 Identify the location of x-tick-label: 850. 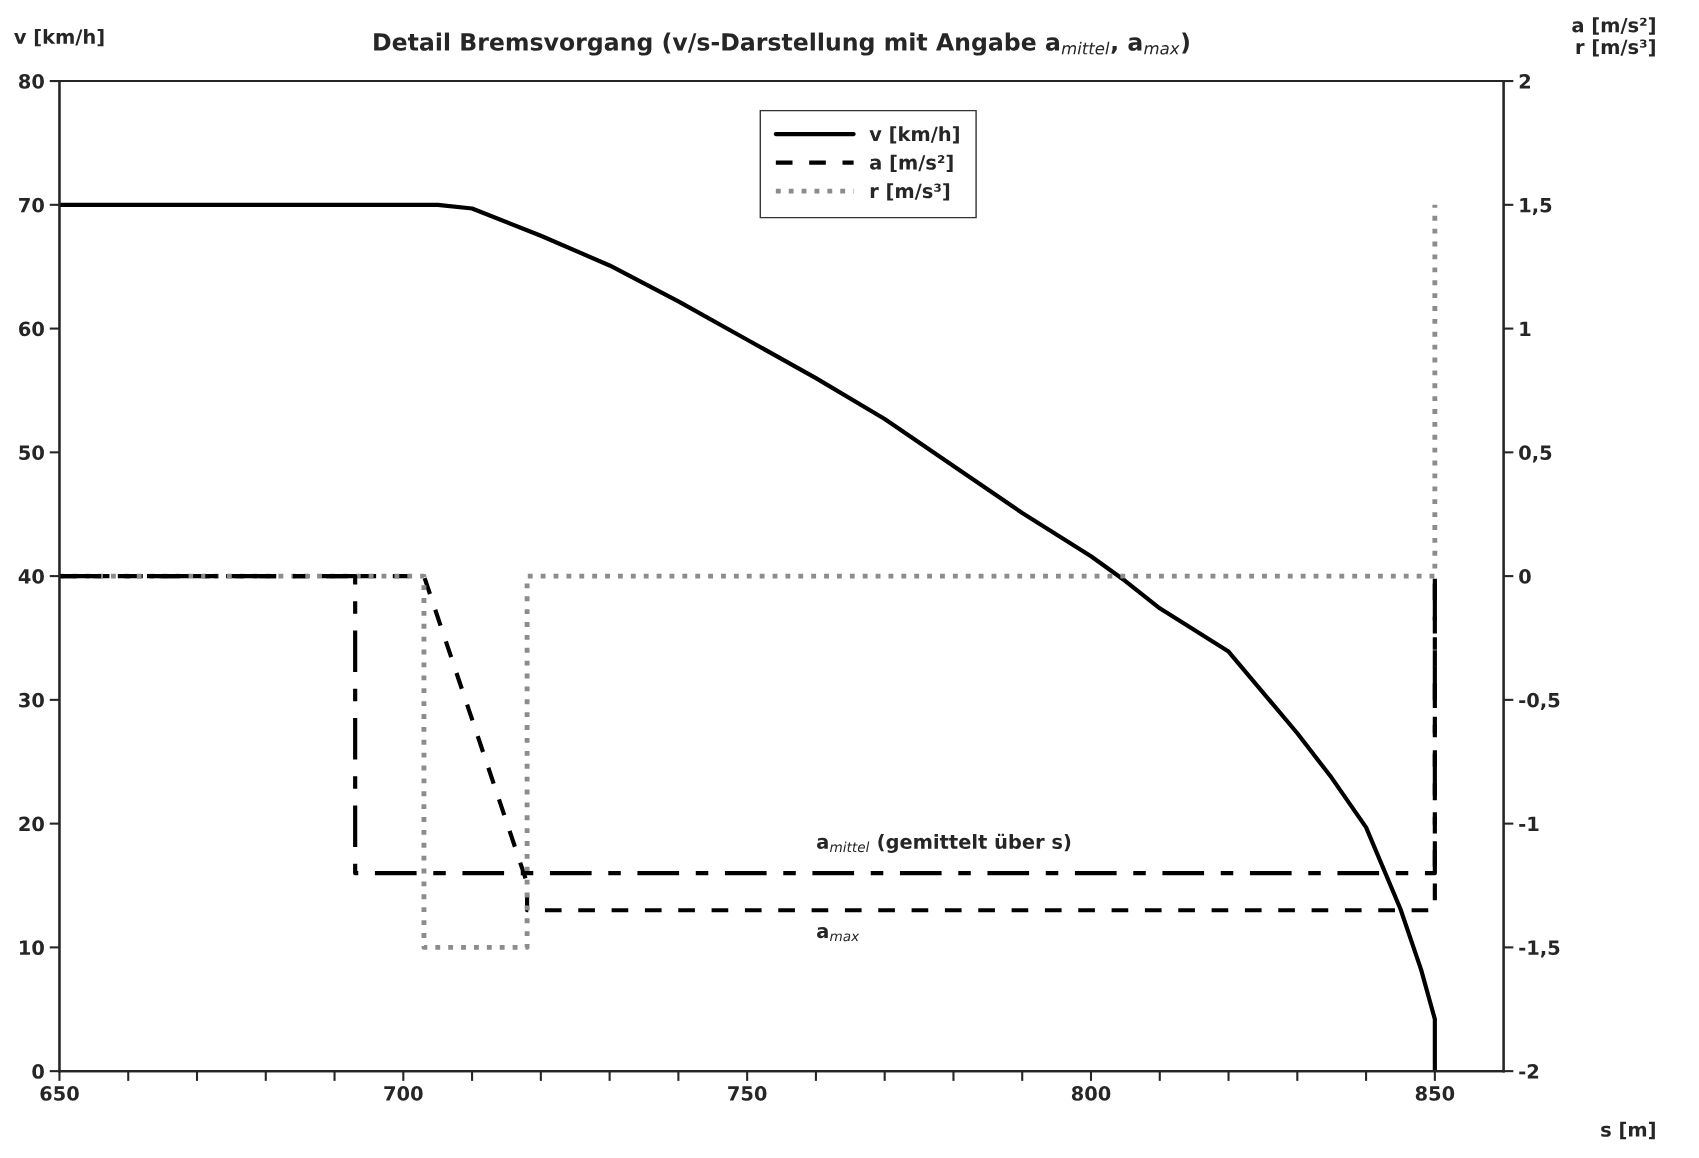
(1435, 1093).